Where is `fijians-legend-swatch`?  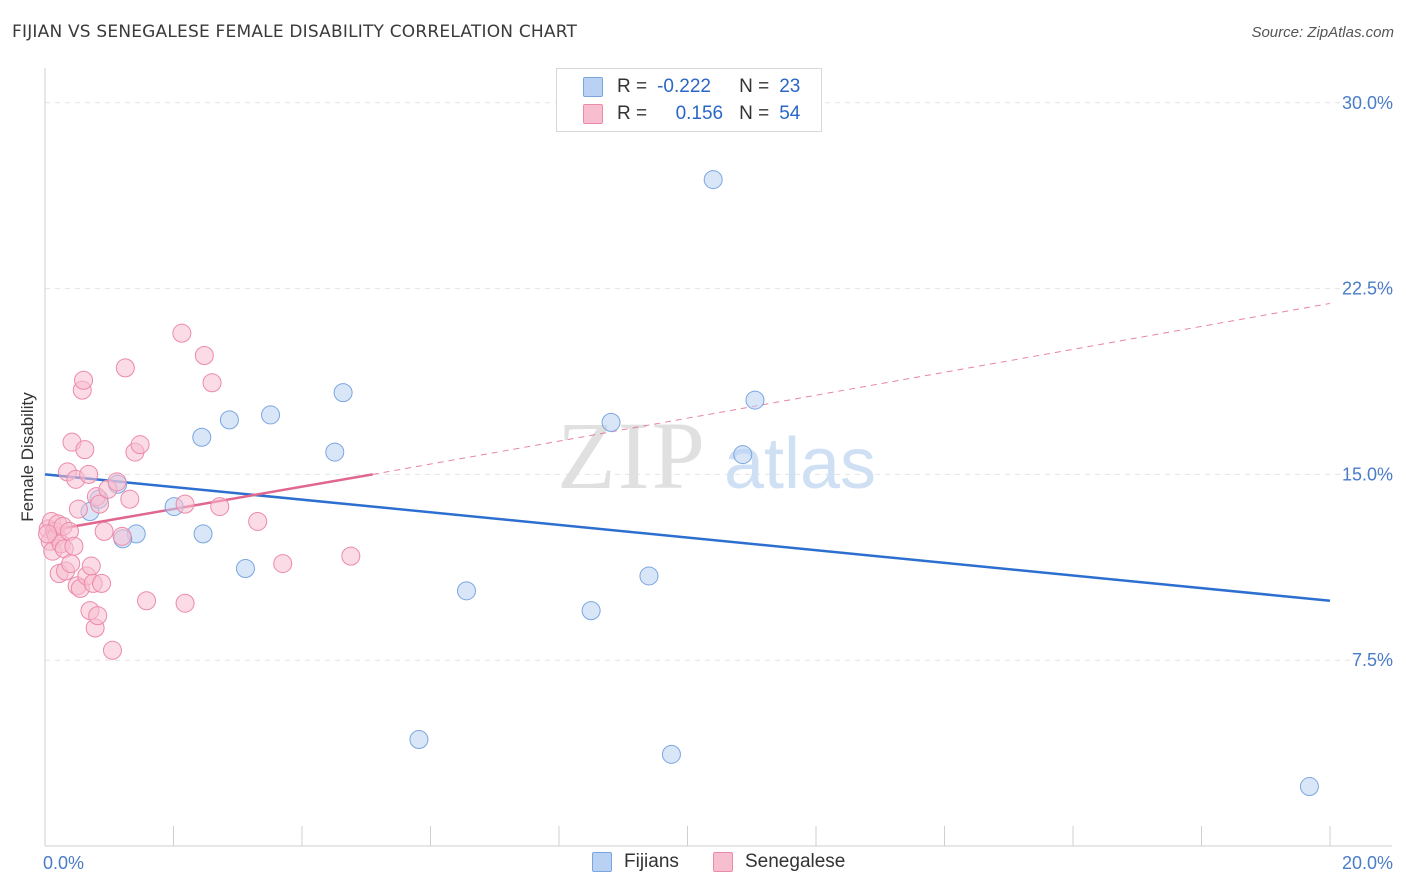
fijians-legend-swatch is located at coordinates (602, 862).